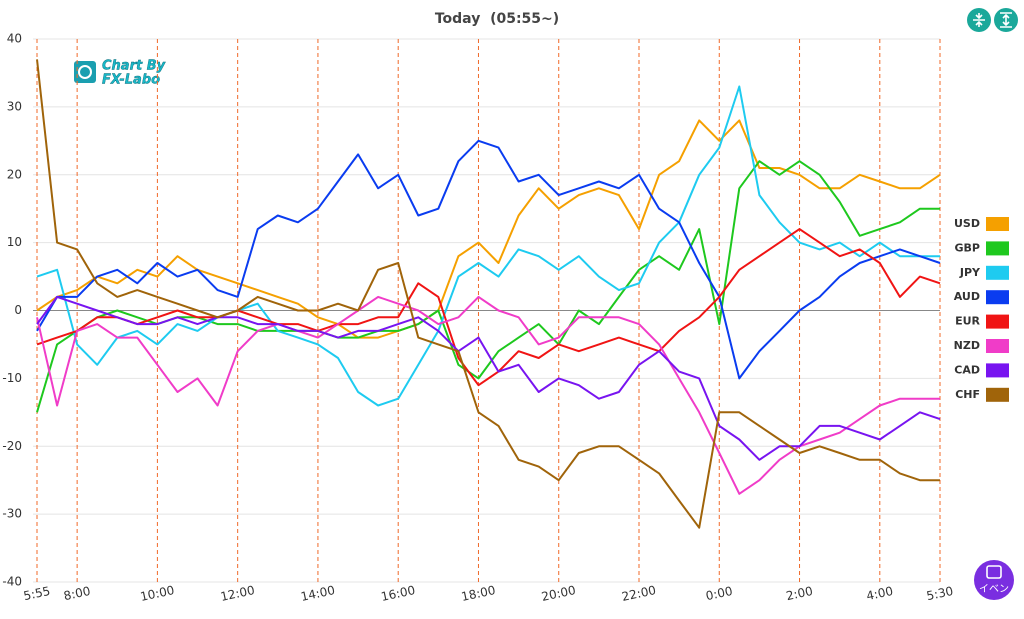 This screenshot has height=619, width=1024. I want to click on watermark-logo-icon, so click(85, 72).